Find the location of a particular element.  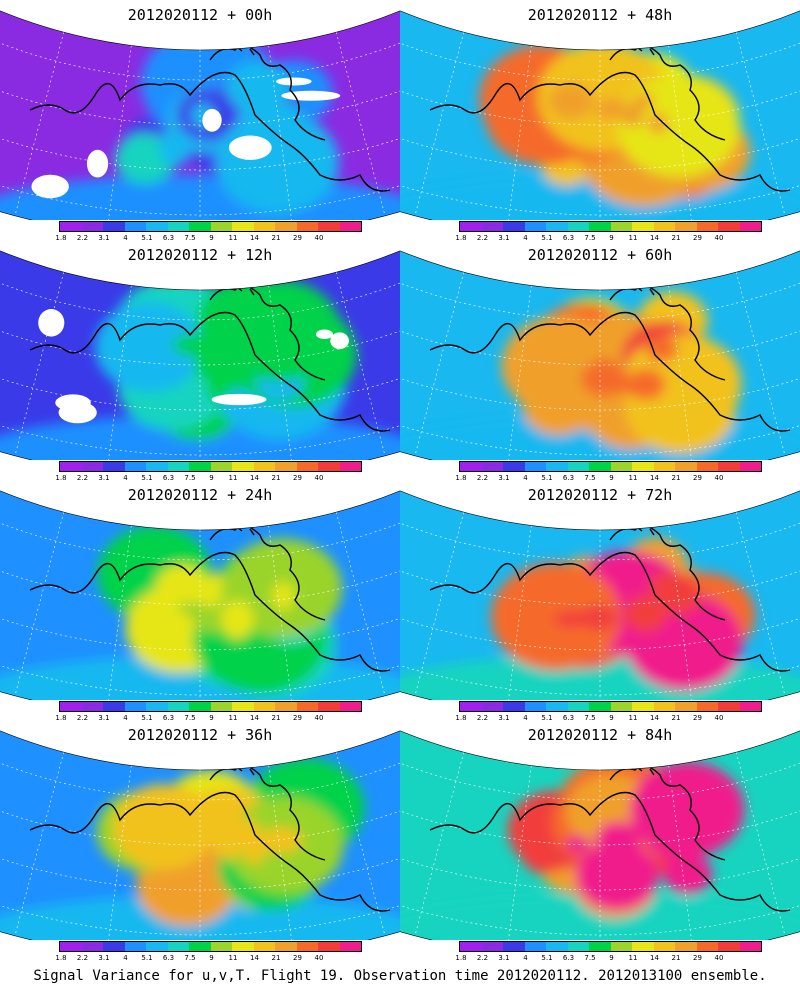

panel-title: 2012020112 + 84h is located at coordinates (600, 735).